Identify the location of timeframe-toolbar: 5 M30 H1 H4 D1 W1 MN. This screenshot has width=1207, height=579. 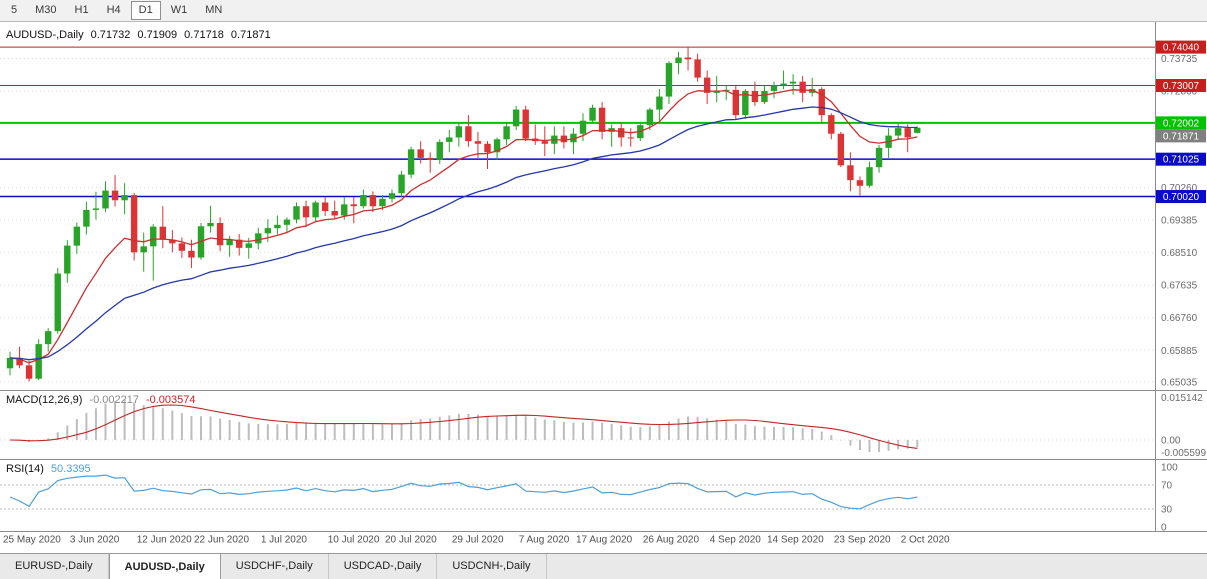
(603, 11).